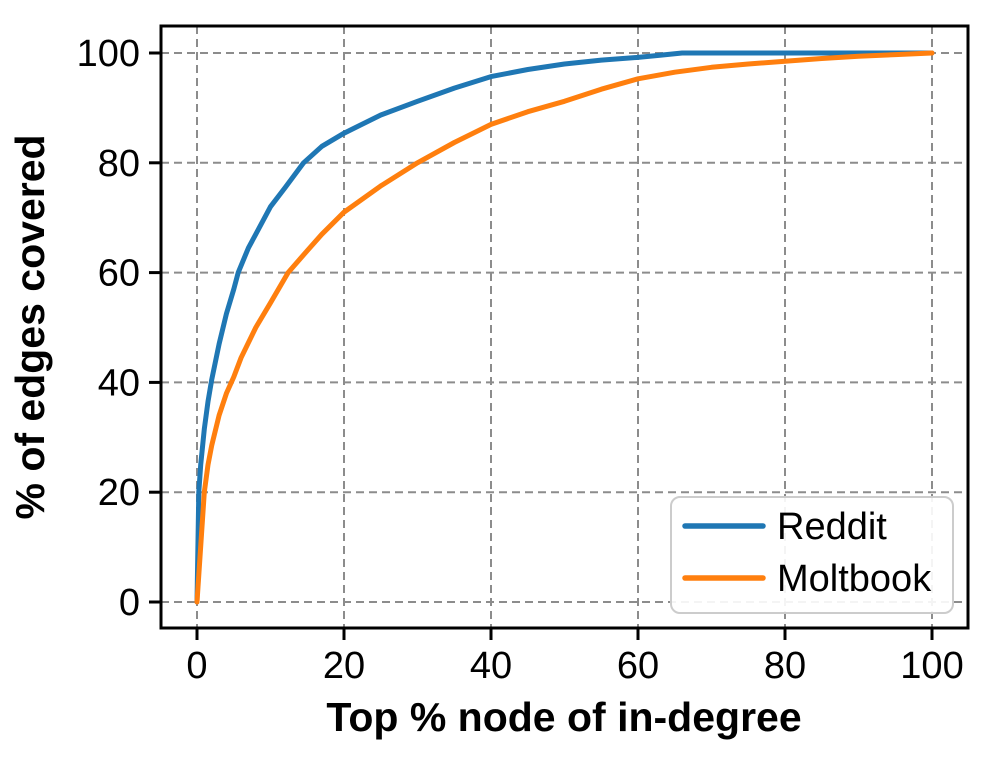 This screenshot has width=995, height=762. I want to click on y-tick-label: 60, so click(119, 274).